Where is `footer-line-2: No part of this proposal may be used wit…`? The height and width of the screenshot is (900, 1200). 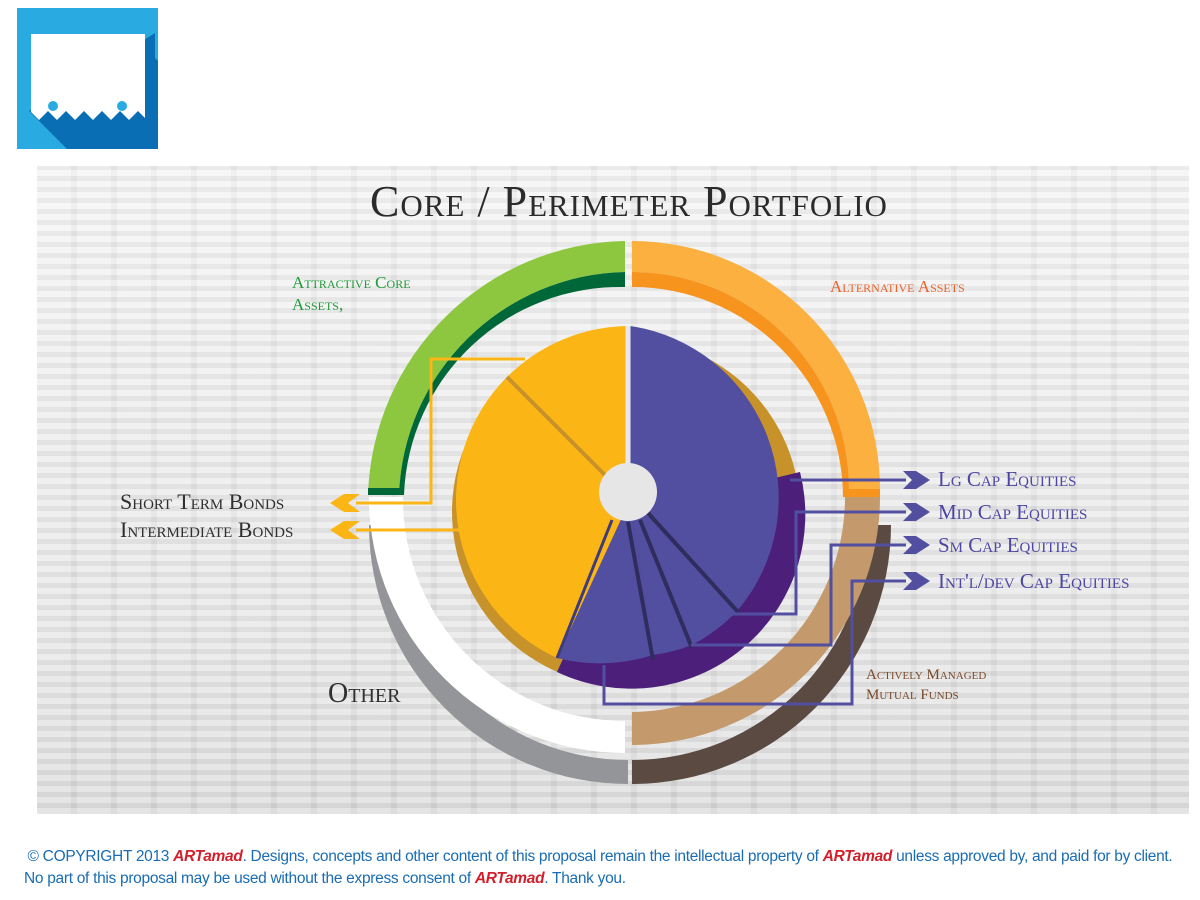 footer-line-2: No part of this proposal may be used wit… is located at coordinates (600, 879).